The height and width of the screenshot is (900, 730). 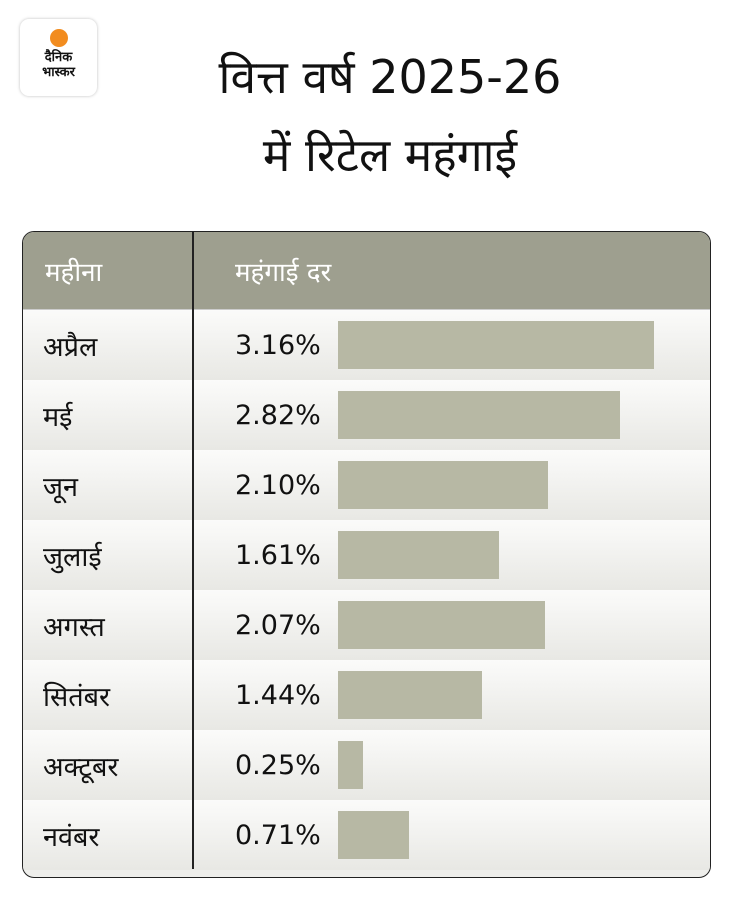 I want to click on title-line2: में रिटेल महंगाई, so click(x=390, y=155).